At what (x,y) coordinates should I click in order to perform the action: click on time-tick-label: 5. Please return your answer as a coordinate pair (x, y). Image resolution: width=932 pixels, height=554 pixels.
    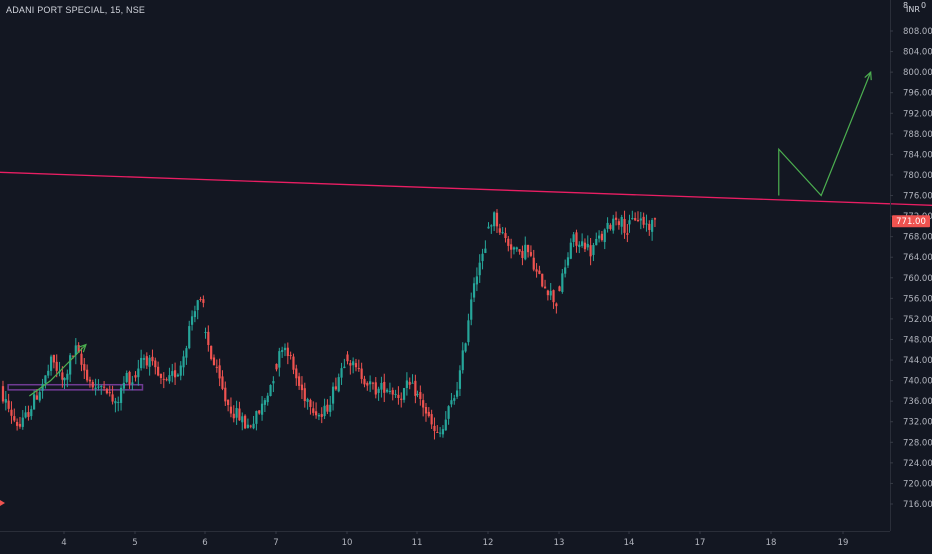
    Looking at the image, I should click on (134, 543).